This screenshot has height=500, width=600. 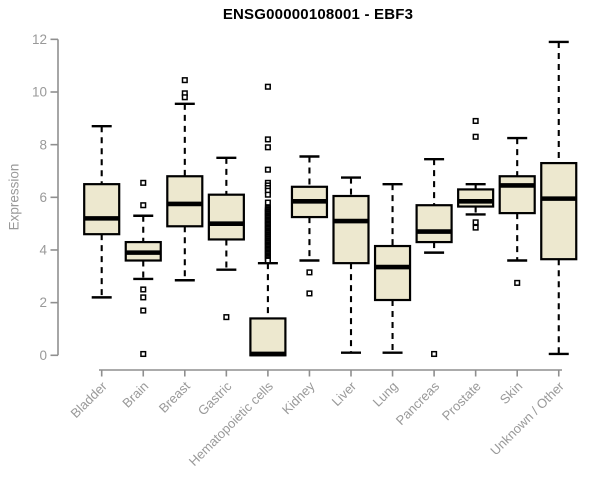 What do you see at coordinates (174, 396) in the screenshot?
I see `x-tick-label: Breast` at bounding box center [174, 396].